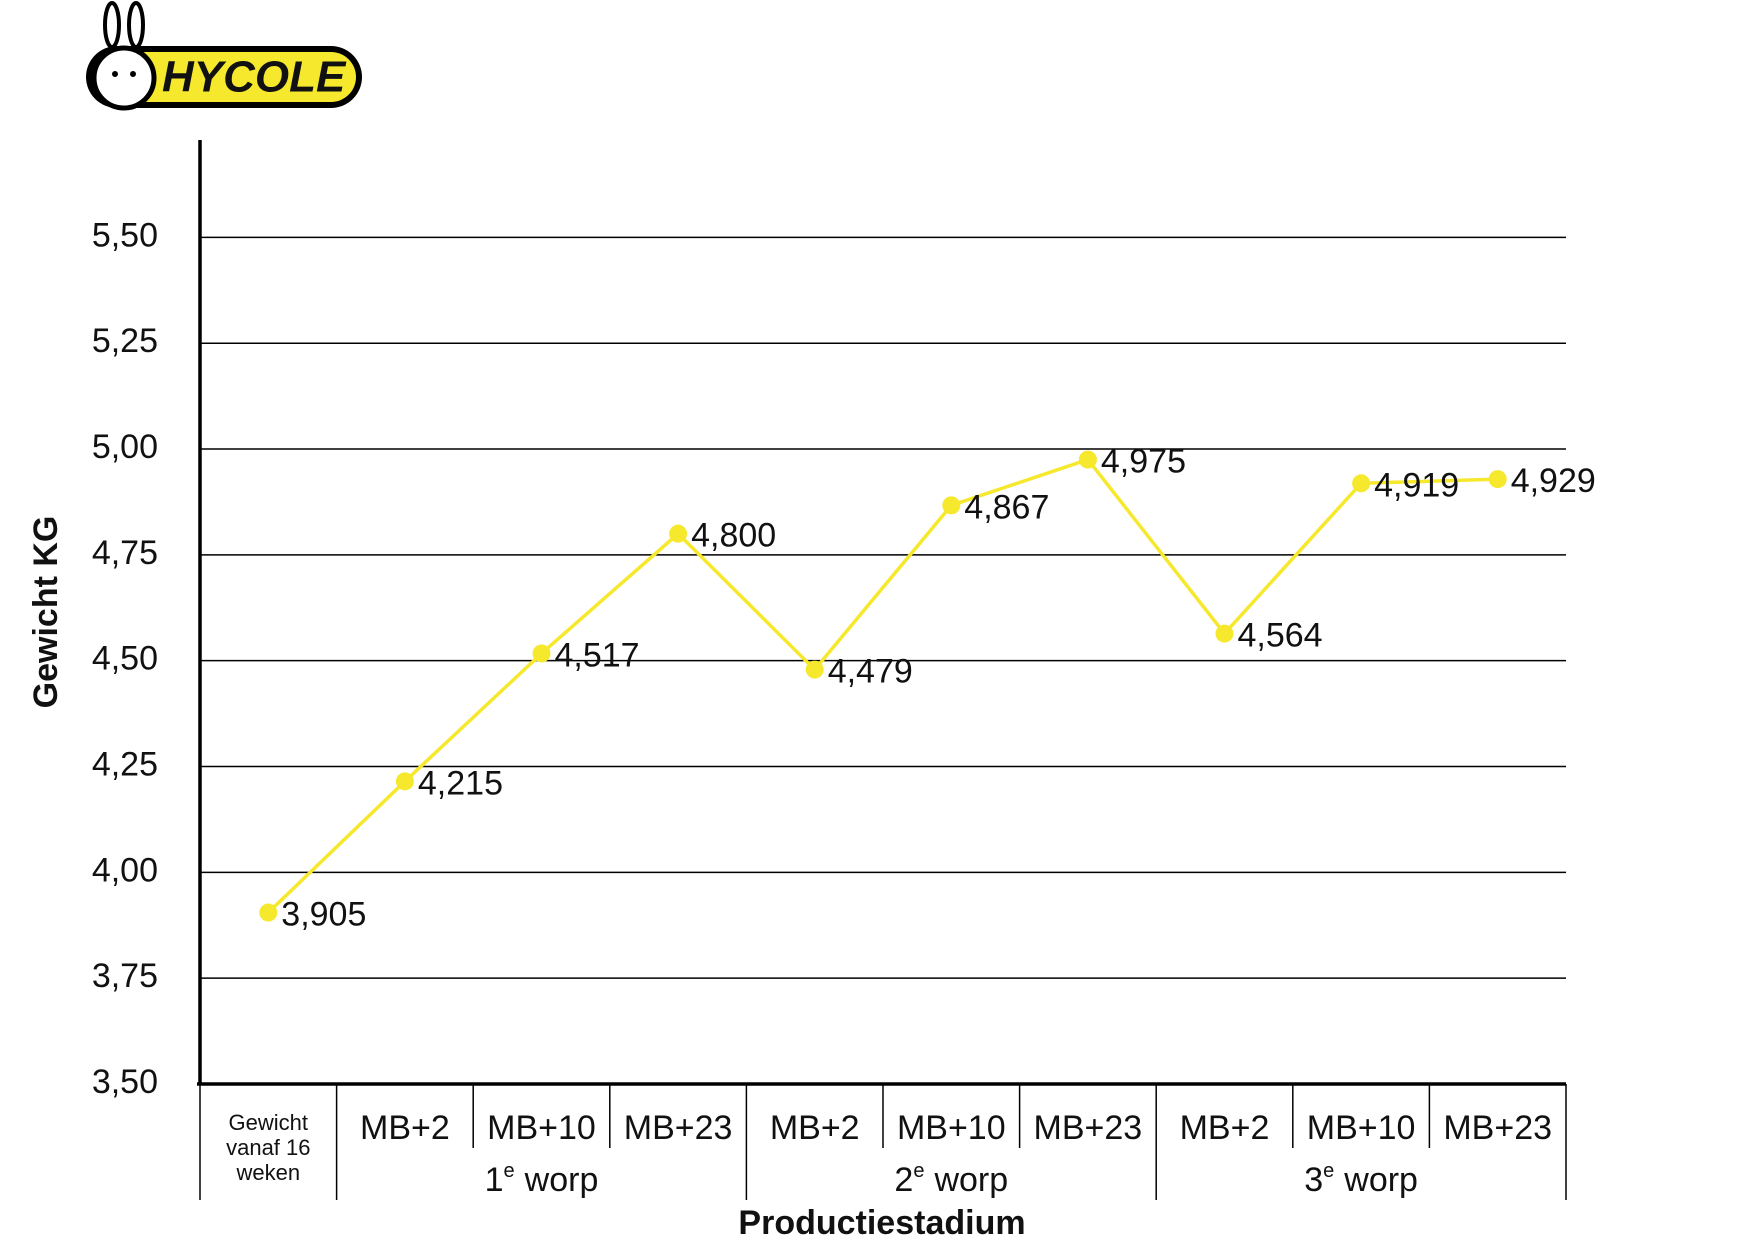 The height and width of the screenshot is (1240, 1748). Describe the element at coordinates (1416, 485) in the screenshot. I see `data-label: 4,919` at that location.